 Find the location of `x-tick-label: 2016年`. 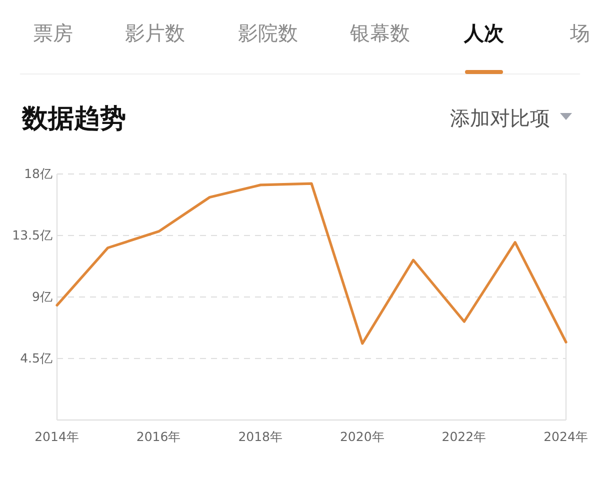

x-tick-label: 2016年 is located at coordinates (159, 436).